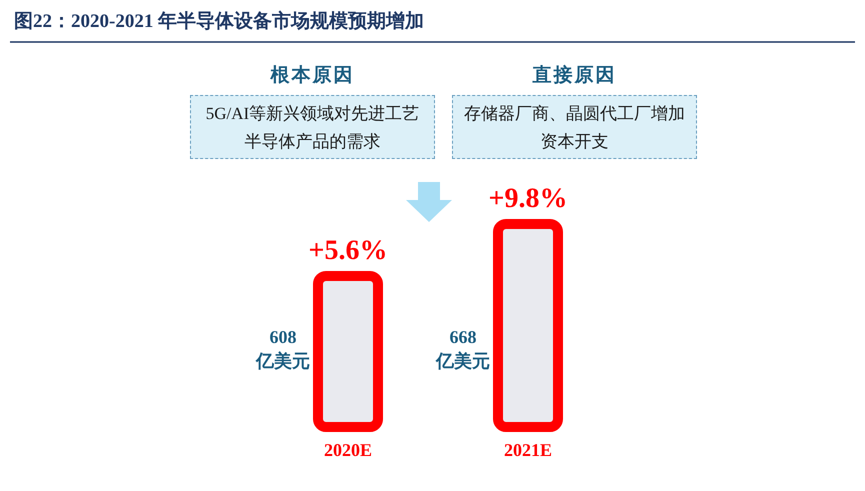 Image resolution: width=865 pixels, height=491 pixels. I want to click on text: 5G/AI等新兴领域对先进工艺半导体产品的需求, so click(312, 127).